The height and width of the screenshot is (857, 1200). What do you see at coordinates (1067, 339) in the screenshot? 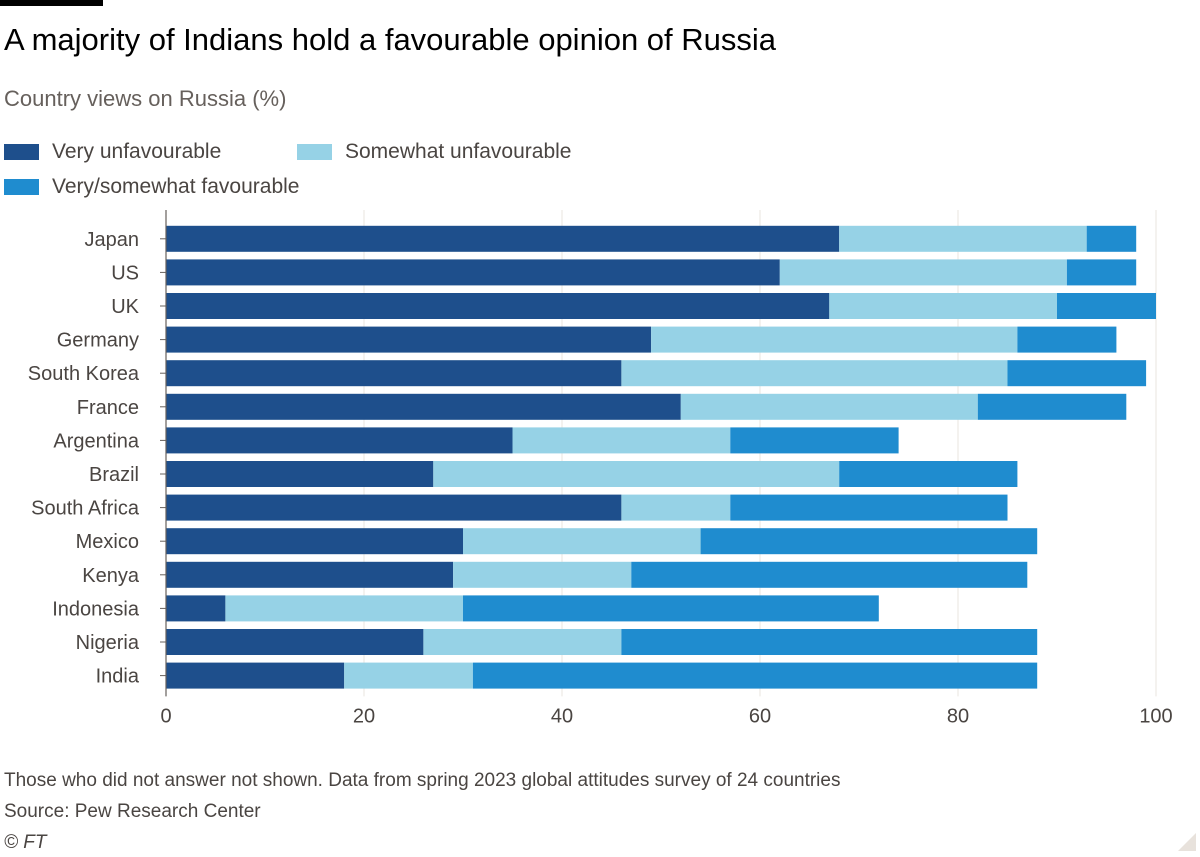
I see `bar-germany-favourable` at bounding box center [1067, 339].